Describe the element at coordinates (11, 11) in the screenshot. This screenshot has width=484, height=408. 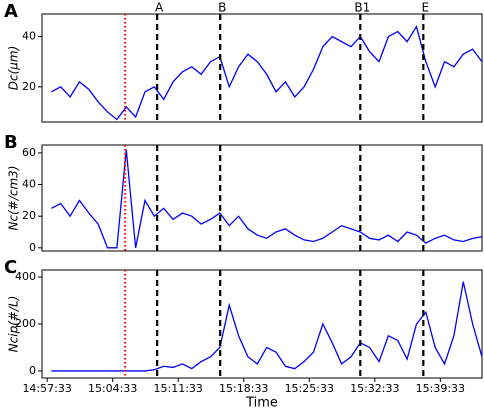
I see `panel-label: A` at that location.